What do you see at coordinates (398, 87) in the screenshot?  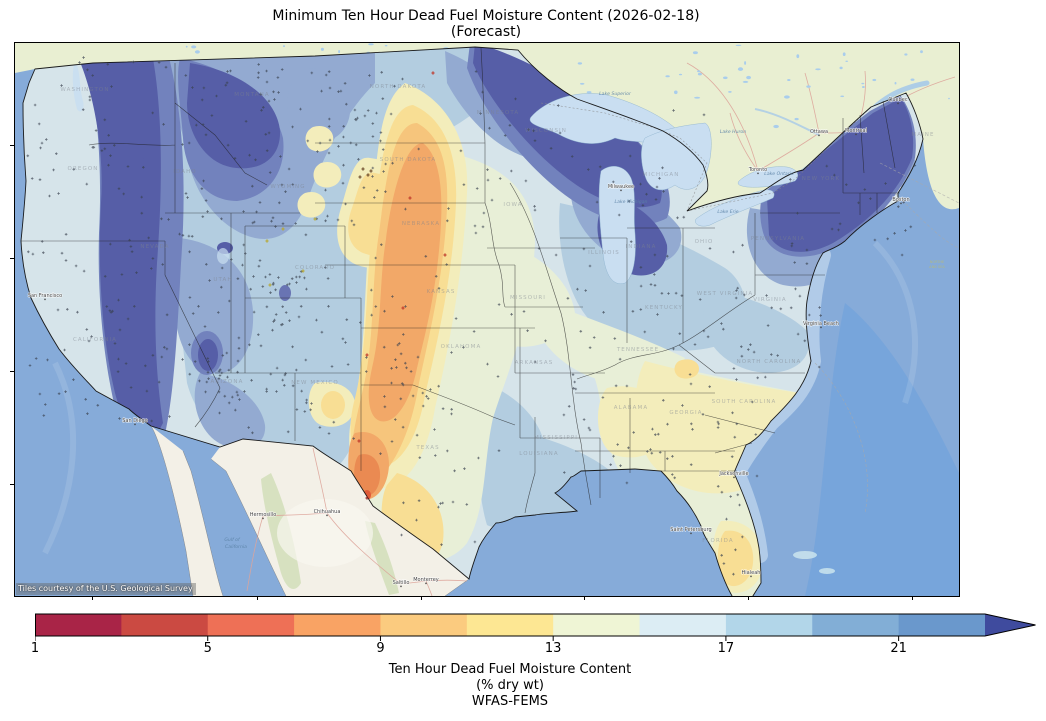 I see `state-label: NORTH DAKOTA` at bounding box center [398, 87].